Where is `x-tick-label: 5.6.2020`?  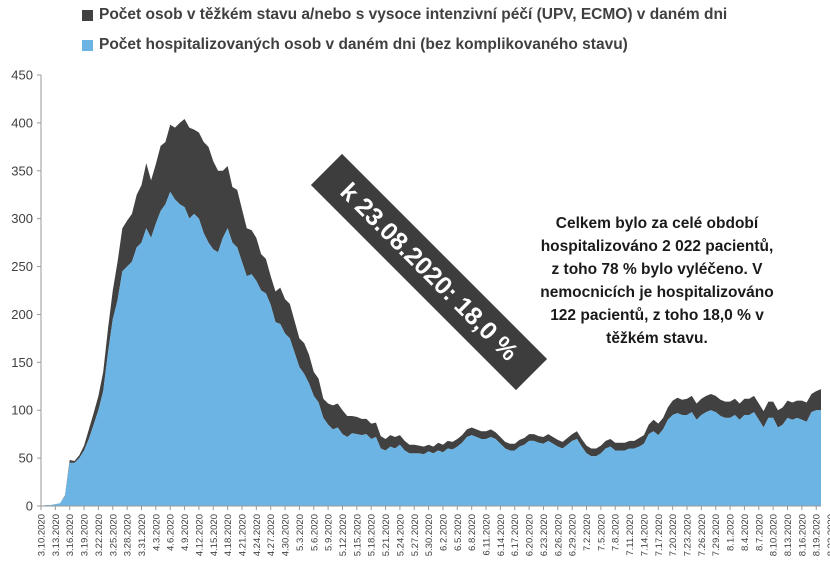
x-tick-label: 5.6.2020 is located at coordinates (314, 532).